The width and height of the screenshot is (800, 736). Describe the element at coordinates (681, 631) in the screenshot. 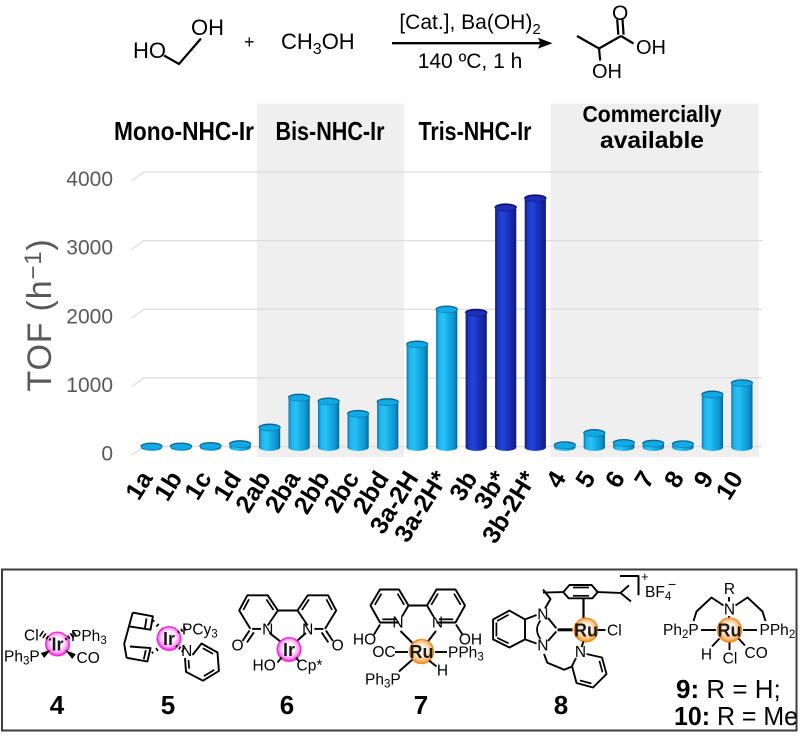

I see `svg-text: Ph2P` at that location.